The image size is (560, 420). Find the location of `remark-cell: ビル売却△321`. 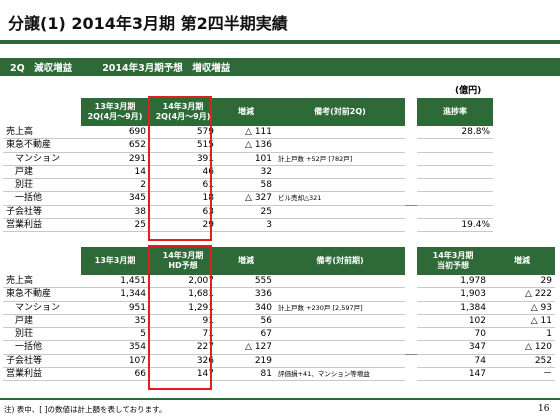

remark-cell: ビル売却△321 is located at coordinates (340, 198).